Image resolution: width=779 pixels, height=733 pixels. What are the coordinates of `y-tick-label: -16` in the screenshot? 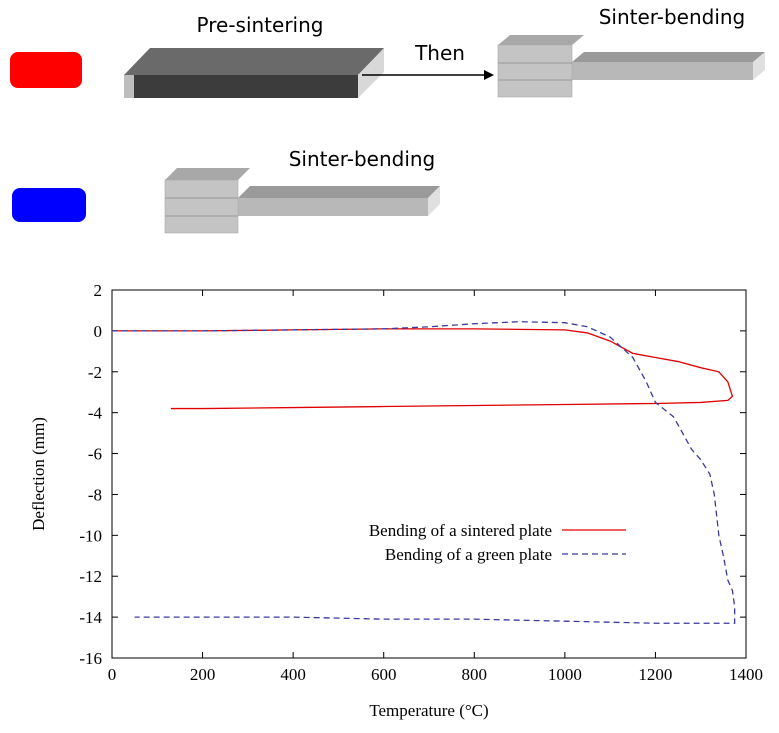 It's located at (90, 658).